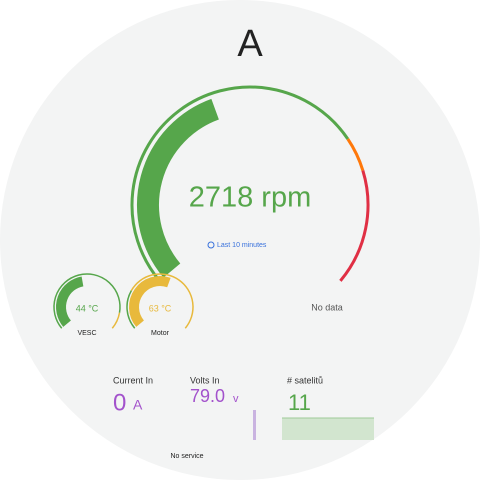 The image size is (480, 480). What do you see at coordinates (242, 245) in the screenshot?
I see `time-range: Last 10 minutes` at bounding box center [242, 245].